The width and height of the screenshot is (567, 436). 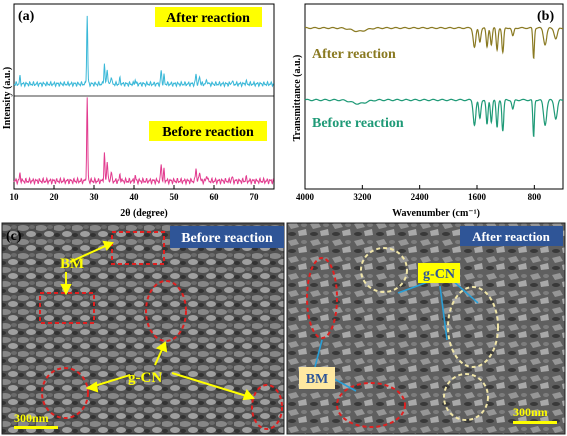 I want to click on xrd-tick-label: 40, so click(x=135, y=197).